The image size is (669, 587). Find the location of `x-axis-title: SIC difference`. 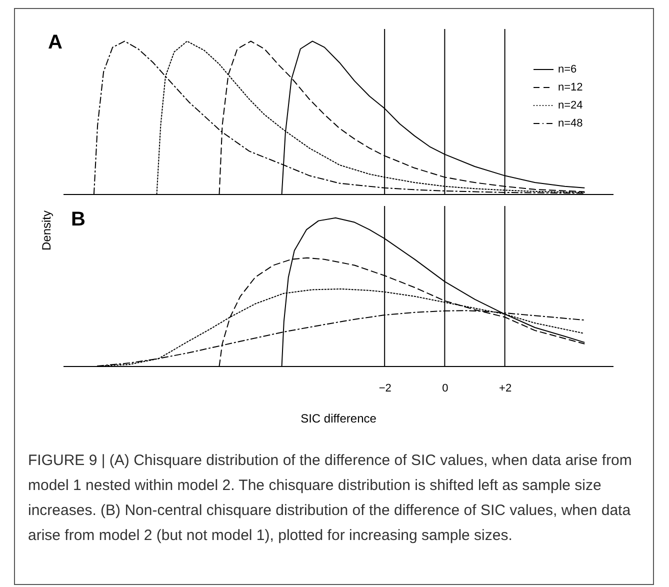

x-axis-title: SIC difference is located at coordinates (338, 419).